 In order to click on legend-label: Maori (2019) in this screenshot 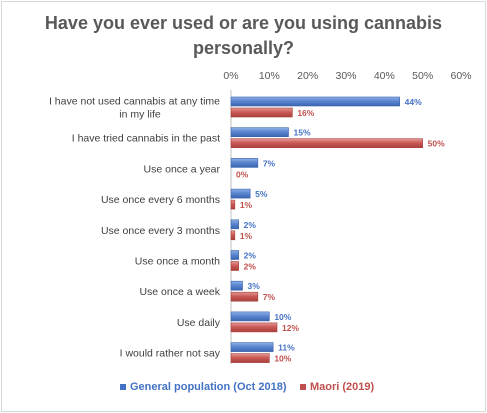, I will do `click(342, 387)`.